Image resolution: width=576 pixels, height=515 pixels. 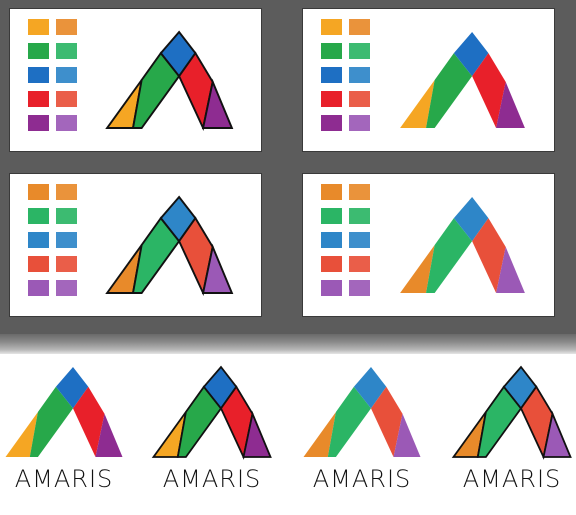 What do you see at coordinates (212, 479) in the screenshot?
I see `wordmark-vivid-outlined: AMARIS` at bounding box center [212, 479].